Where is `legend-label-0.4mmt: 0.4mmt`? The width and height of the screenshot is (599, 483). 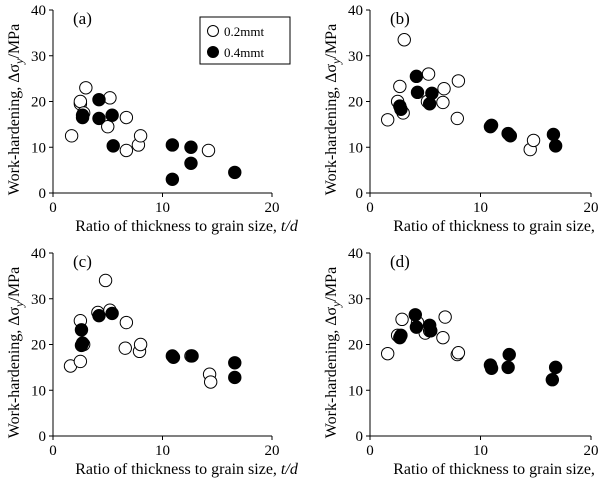 legend-label-0.4mmt: 0.4mmt is located at coordinates (244, 52).